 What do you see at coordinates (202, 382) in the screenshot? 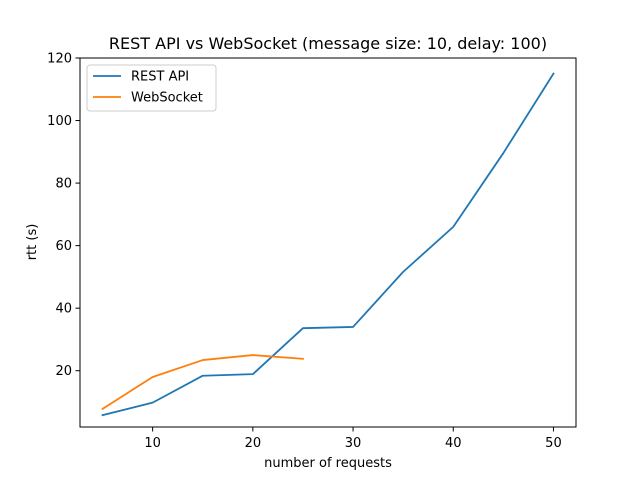
I see `series-line-websocket` at bounding box center [202, 382].